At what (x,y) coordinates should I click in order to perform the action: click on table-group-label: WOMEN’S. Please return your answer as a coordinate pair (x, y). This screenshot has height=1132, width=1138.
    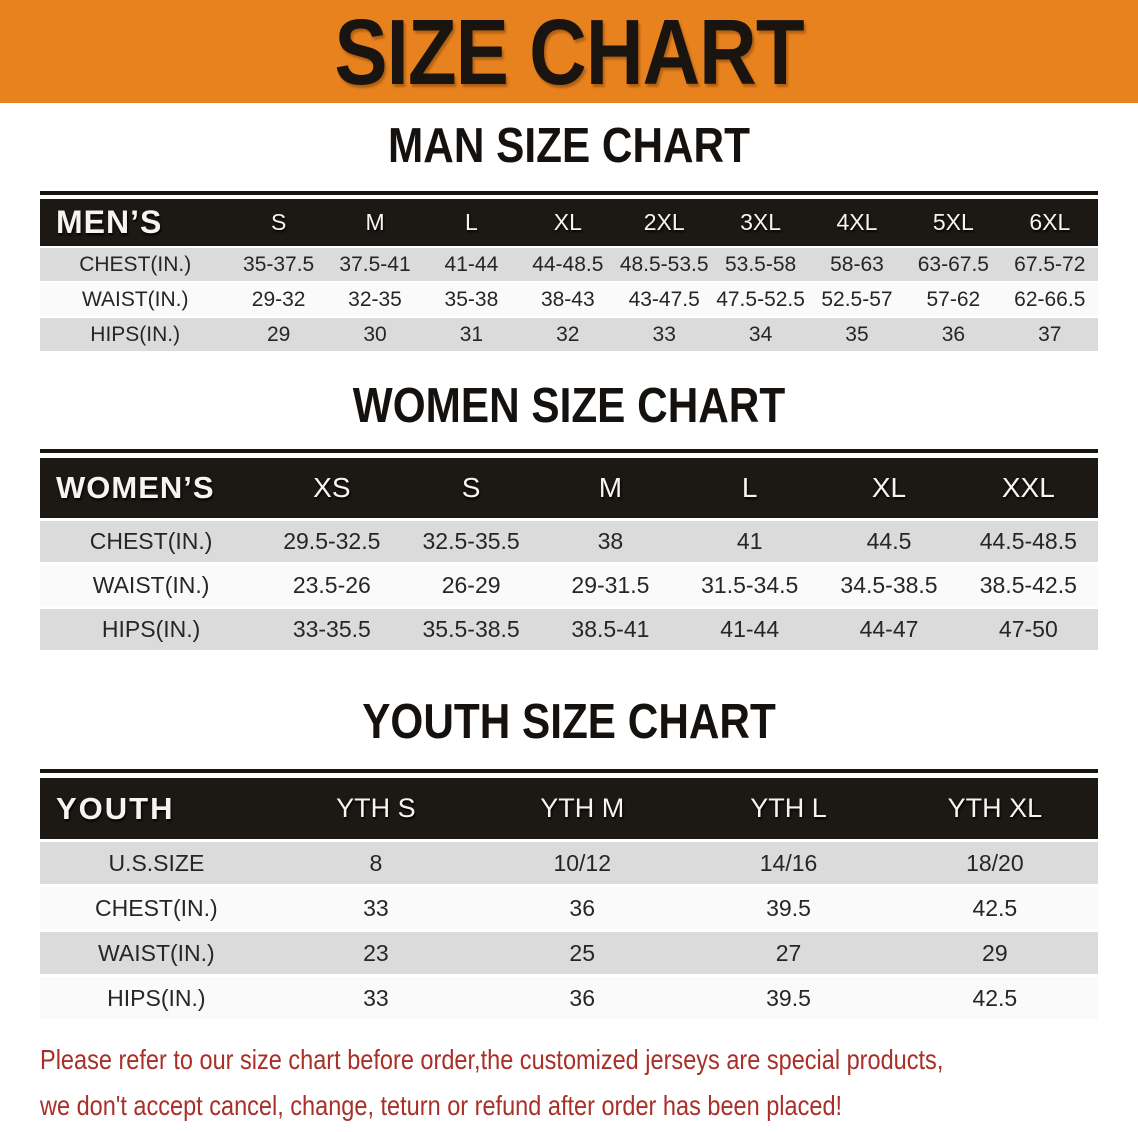
    Looking at the image, I should click on (151, 488).